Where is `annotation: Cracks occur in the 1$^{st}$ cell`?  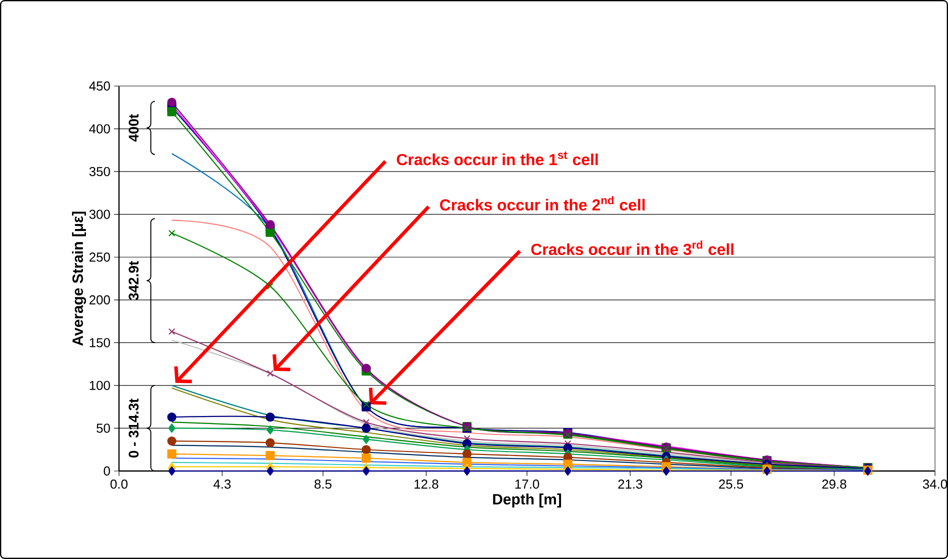
annotation: Cracks occur in the 1$^{st}$ cell is located at coordinates (497, 159).